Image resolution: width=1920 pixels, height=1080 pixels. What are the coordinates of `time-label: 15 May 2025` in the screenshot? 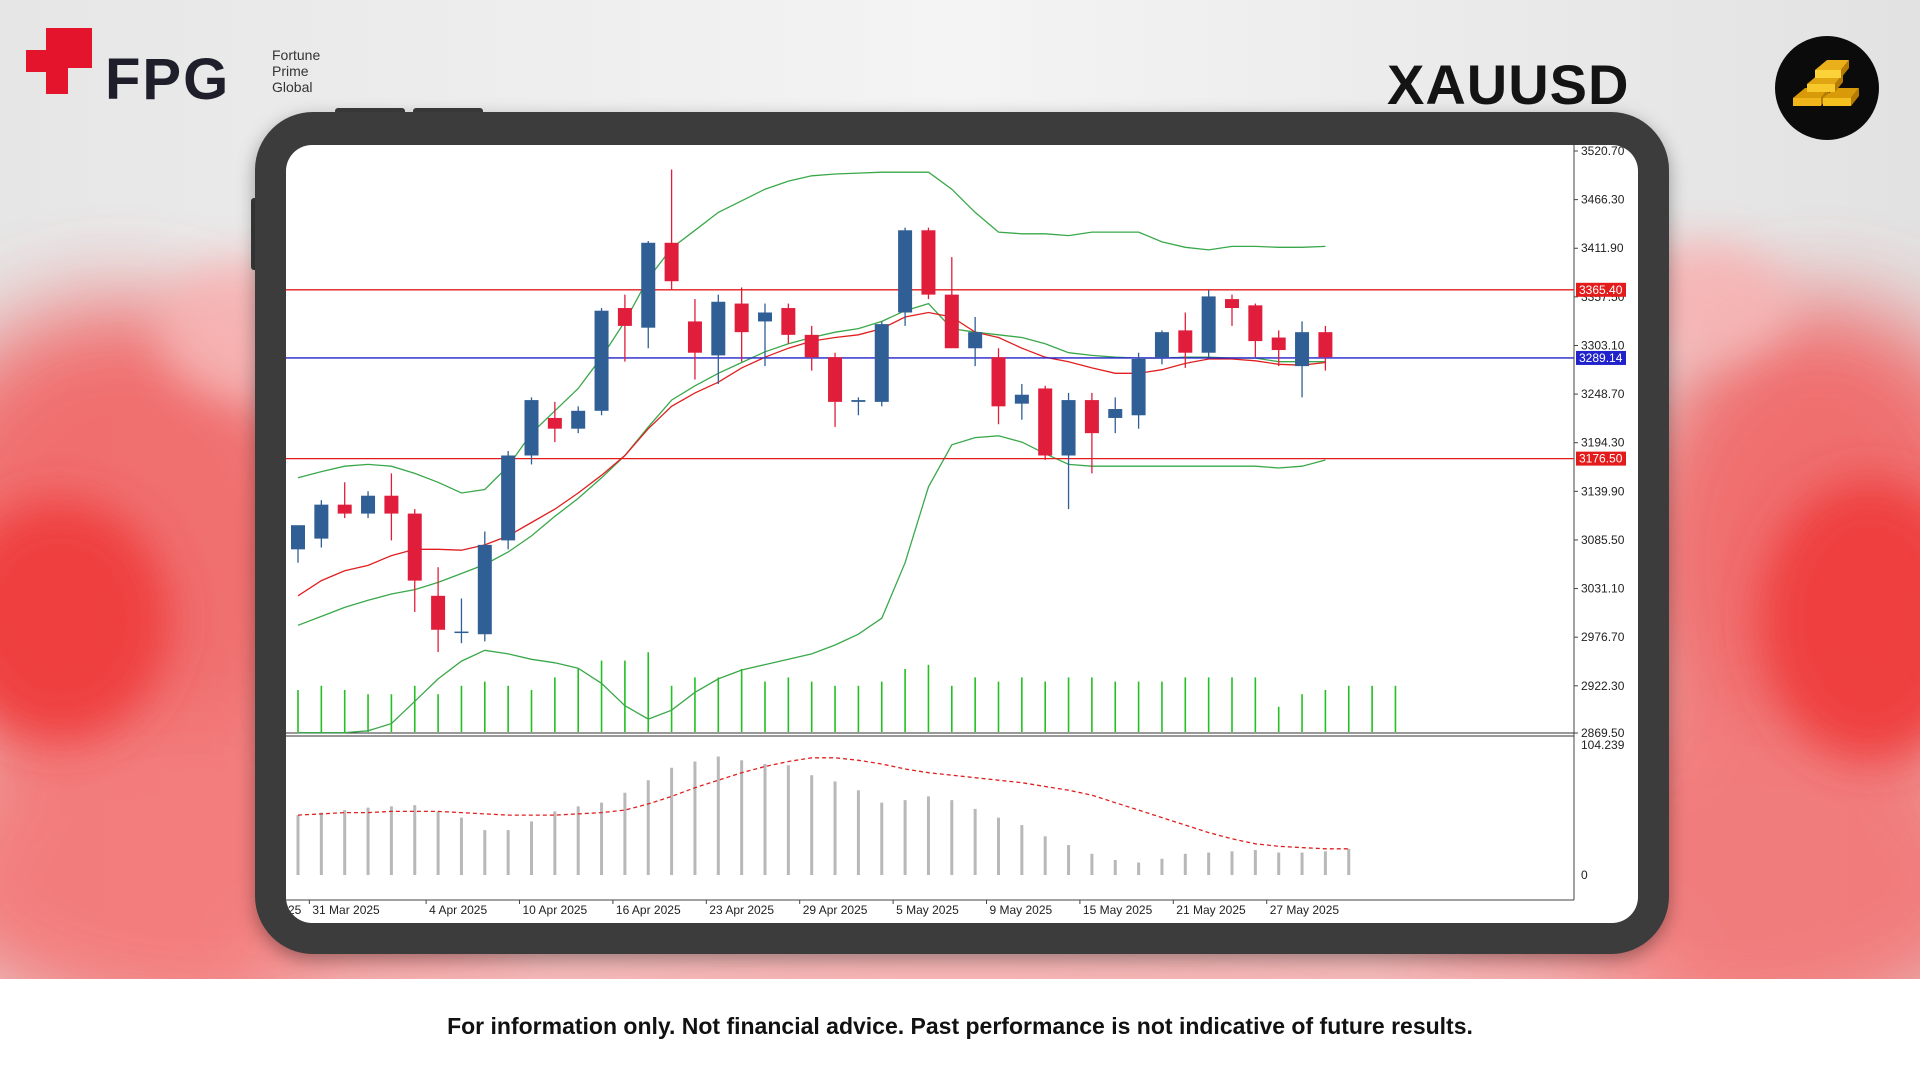 It's located at (1118, 910).